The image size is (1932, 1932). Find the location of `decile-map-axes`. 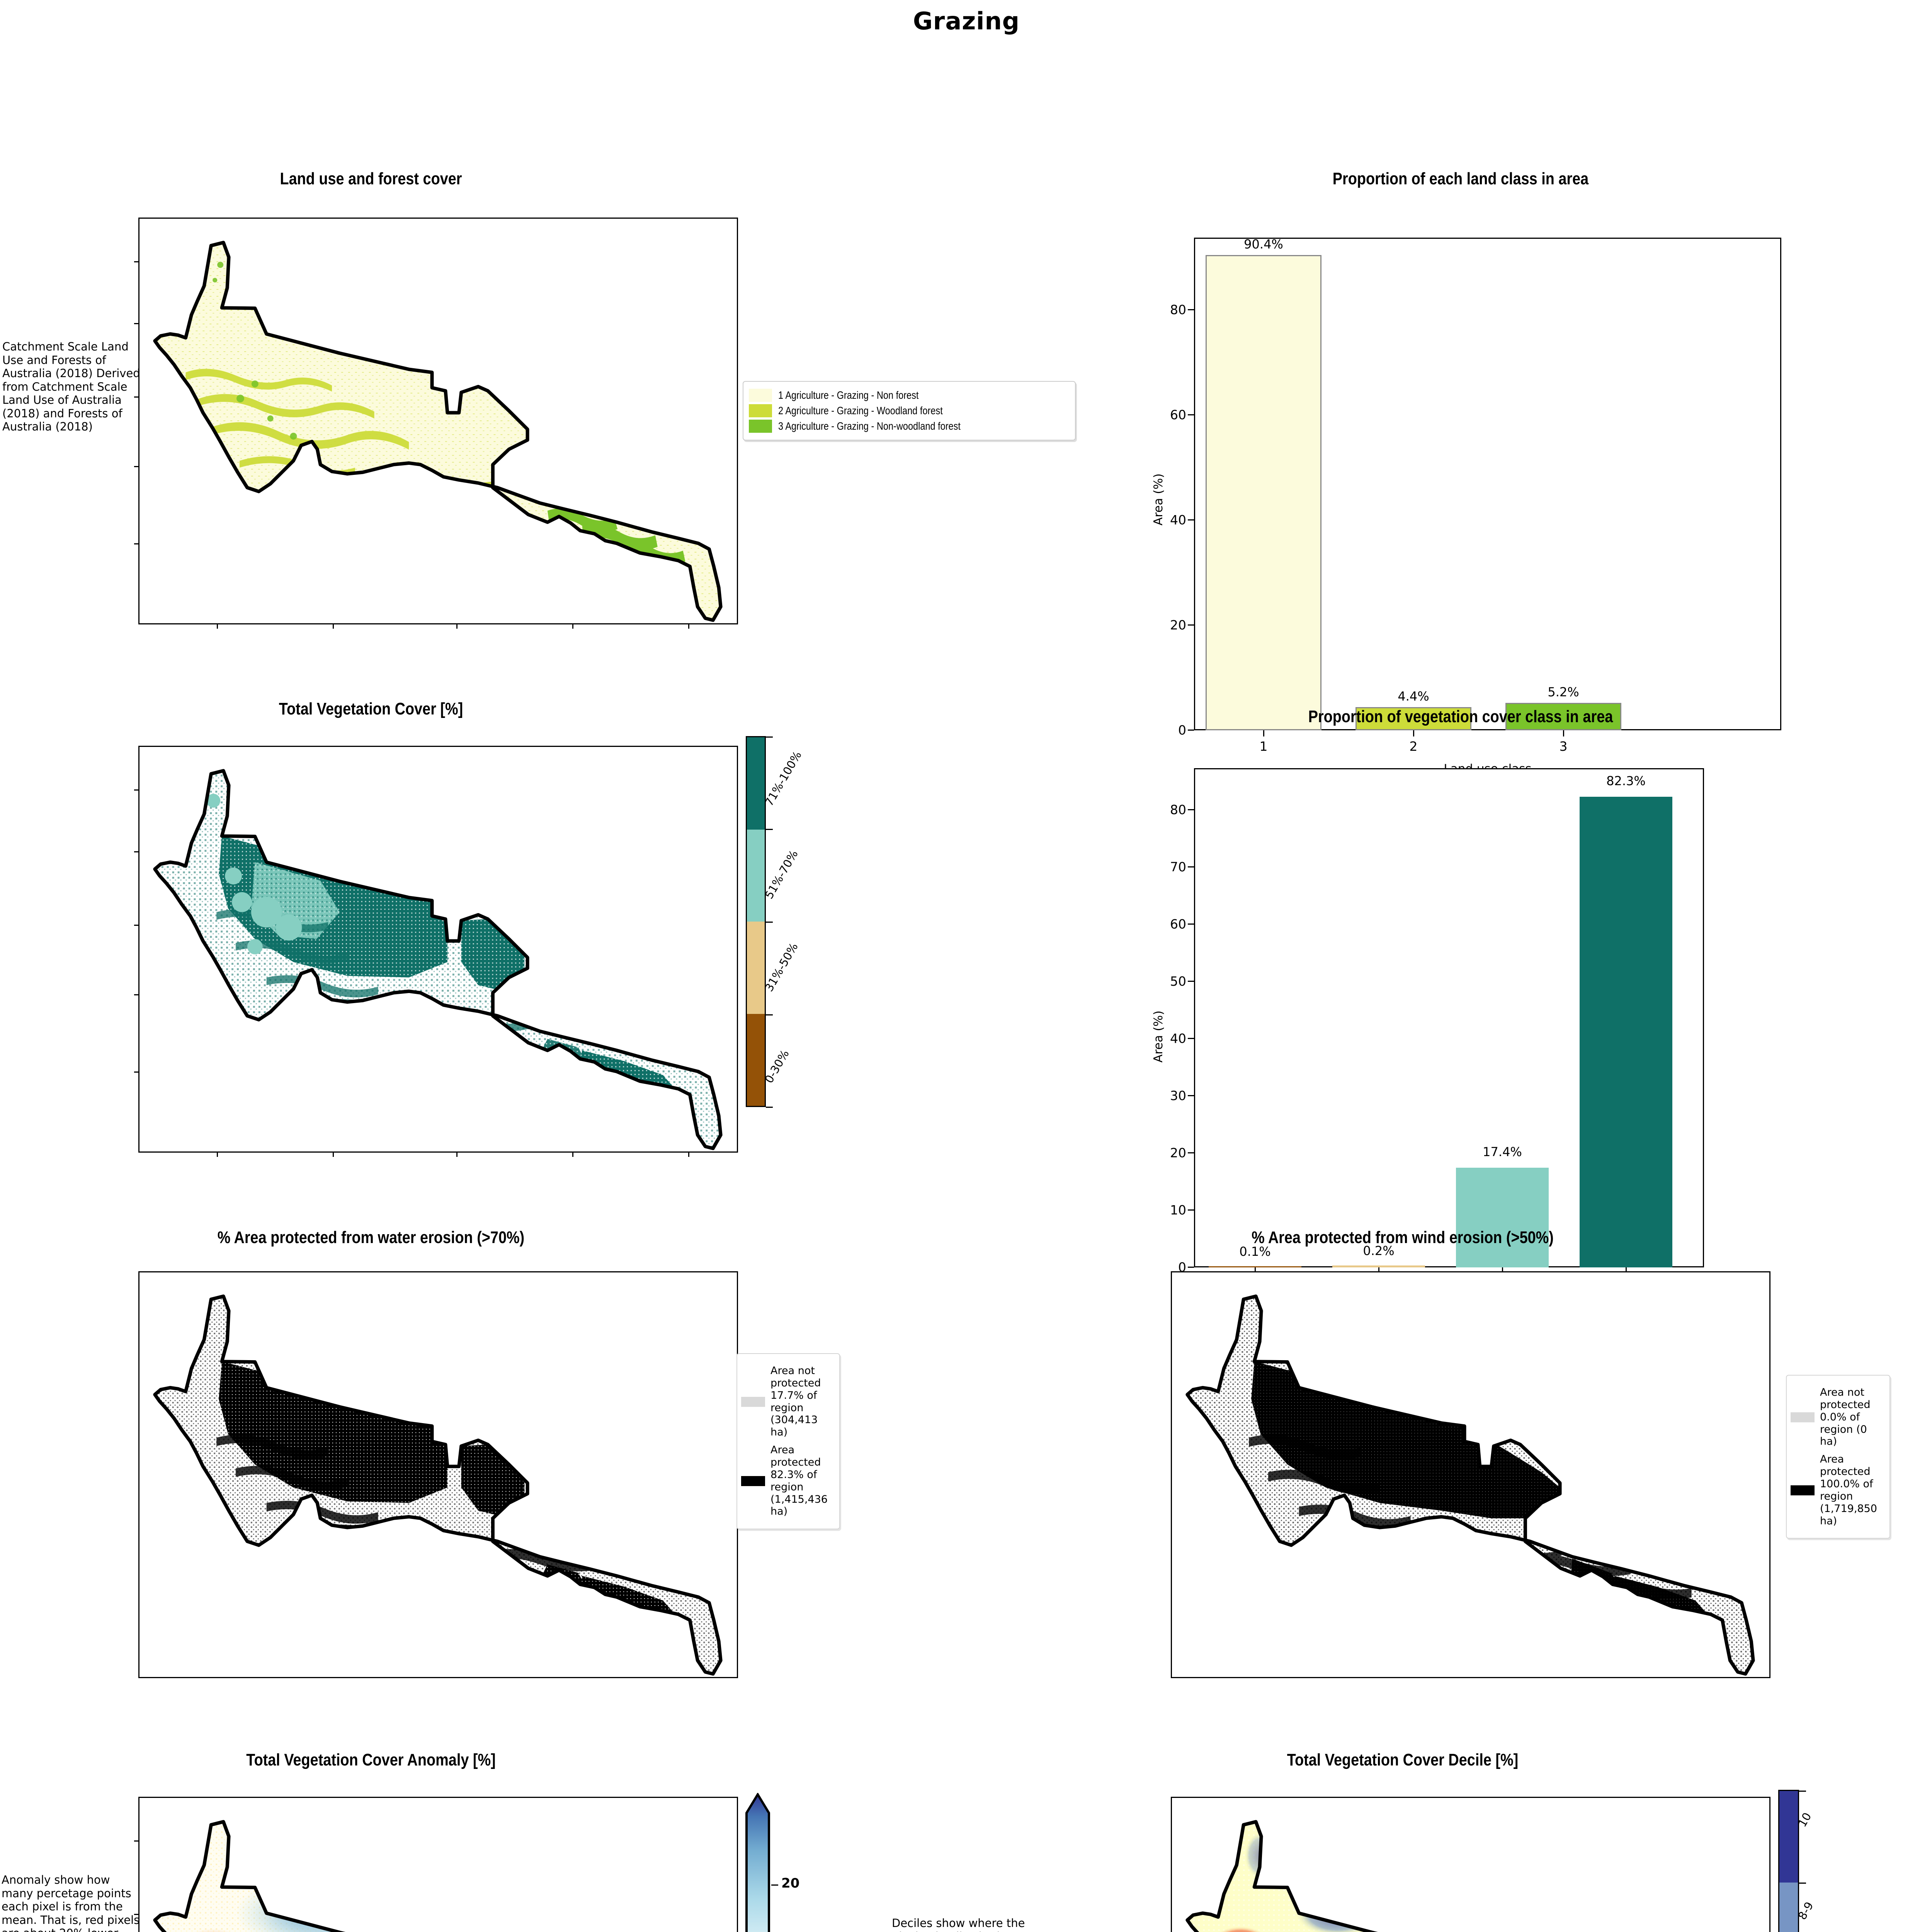

decile-map-axes is located at coordinates (1470, 1865).